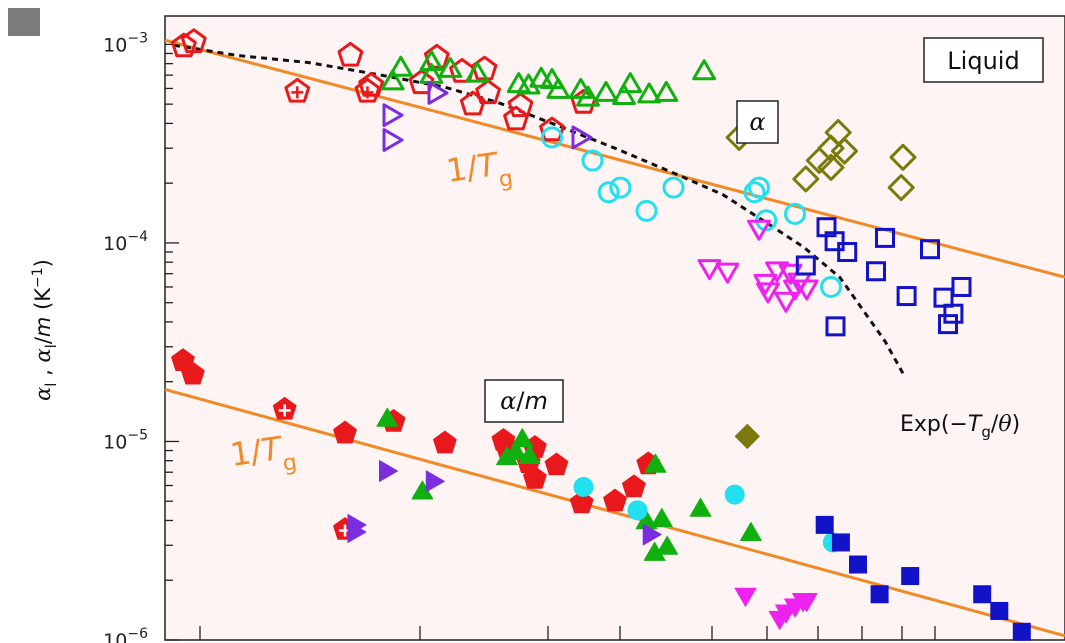 The height and width of the screenshot is (643, 1065). Describe the element at coordinates (125, 43) in the screenshot. I see `y-tick-label: 10⁻³` at that location.